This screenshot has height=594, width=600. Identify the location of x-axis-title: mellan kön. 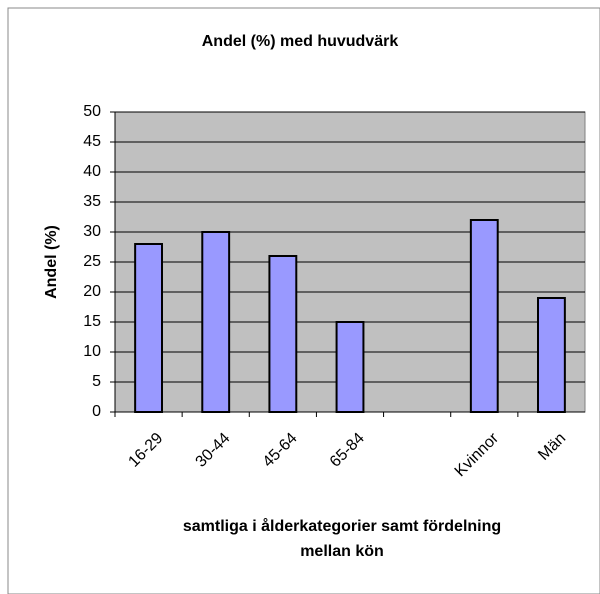
(342, 551).